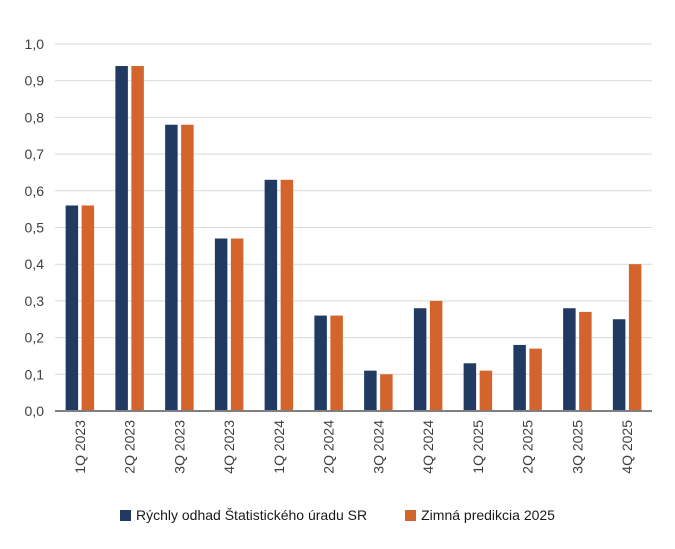 This screenshot has width=675, height=549. Describe the element at coordinates (125, 515) in the screenshot. I see `legend-swatch-navy-icon` at that location.